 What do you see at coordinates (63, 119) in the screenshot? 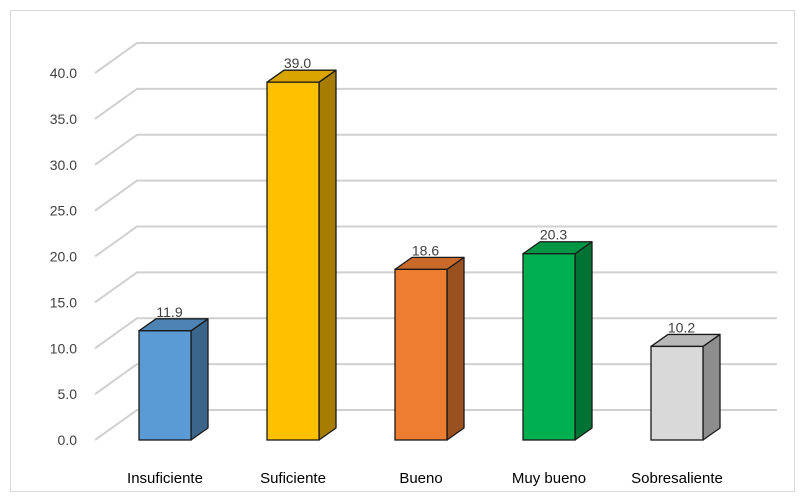
I see `y-tick-label: 35.0` at bounding box center [63, 119].